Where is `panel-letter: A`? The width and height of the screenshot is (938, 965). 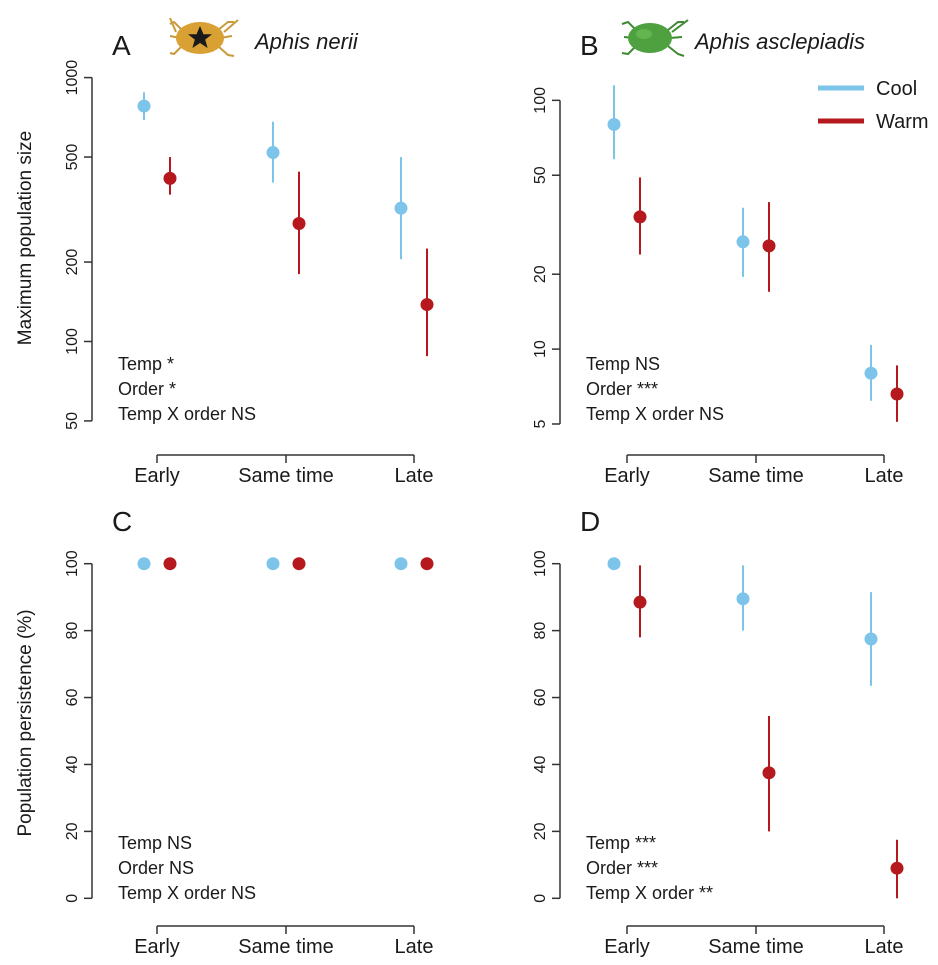
panel-letter: A is located at coordinates (121, 45).